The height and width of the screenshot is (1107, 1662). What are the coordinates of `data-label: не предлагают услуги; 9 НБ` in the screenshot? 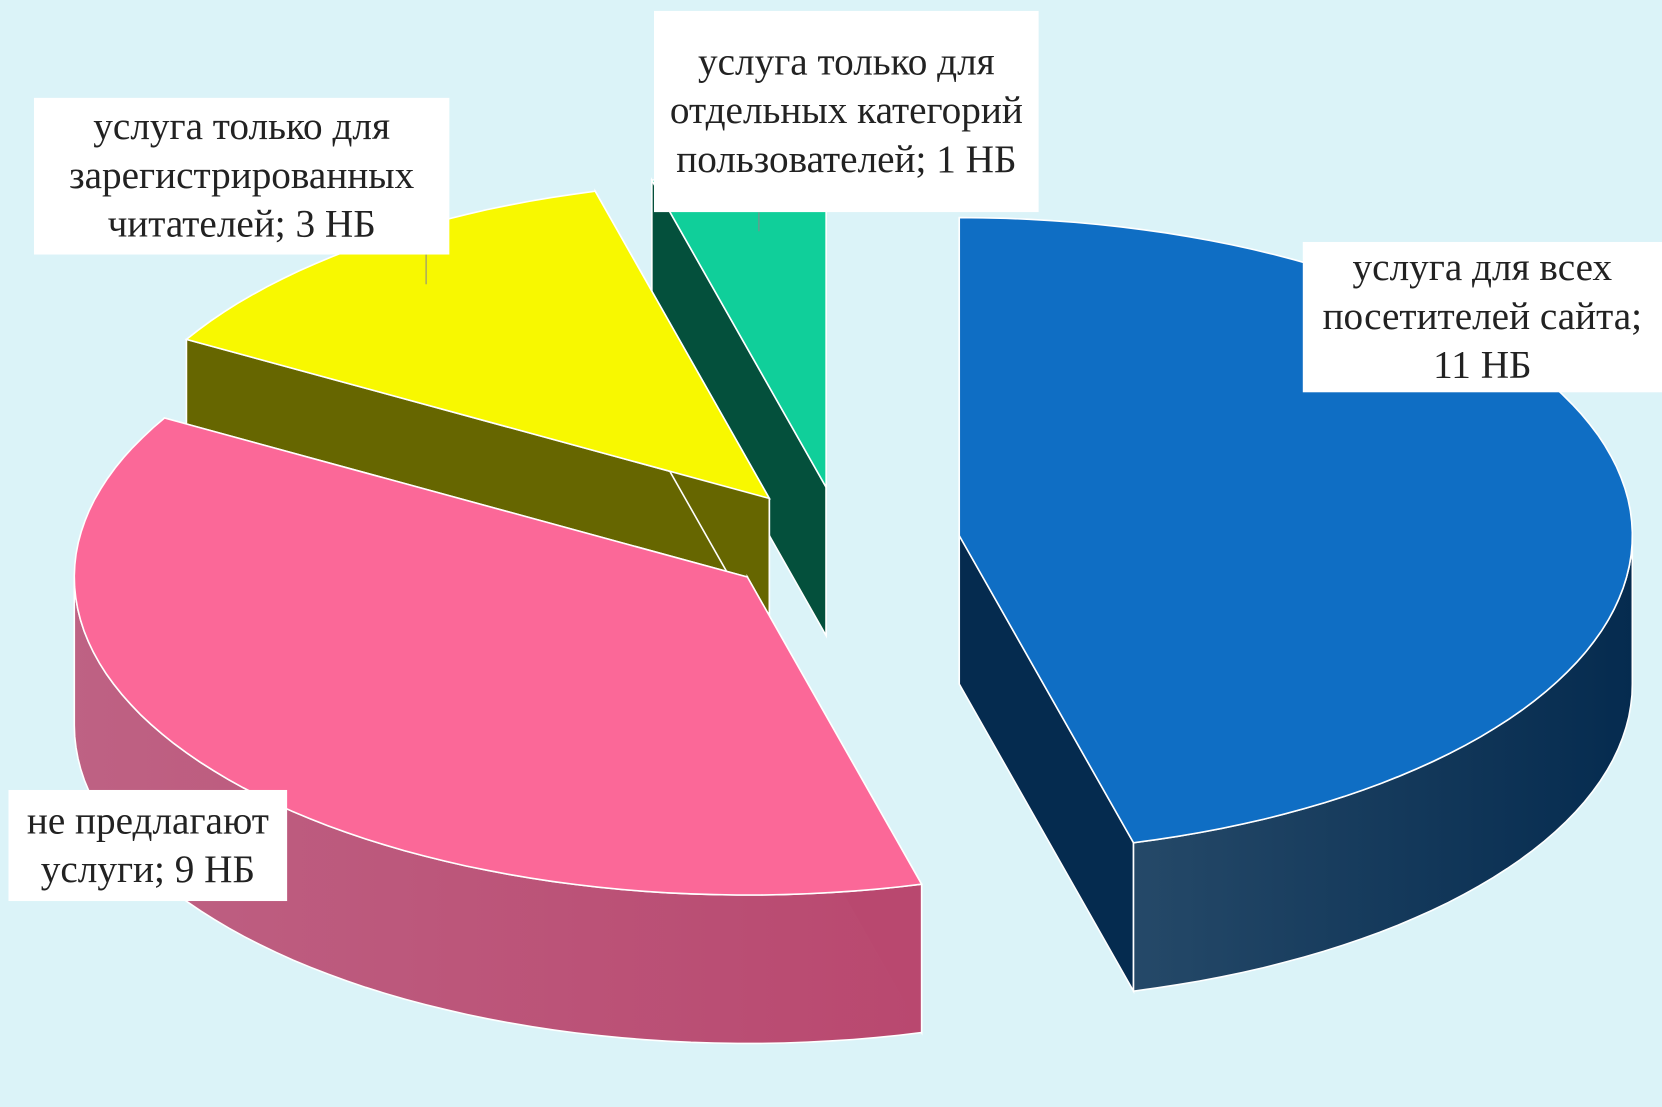 It's located at (148, 845).